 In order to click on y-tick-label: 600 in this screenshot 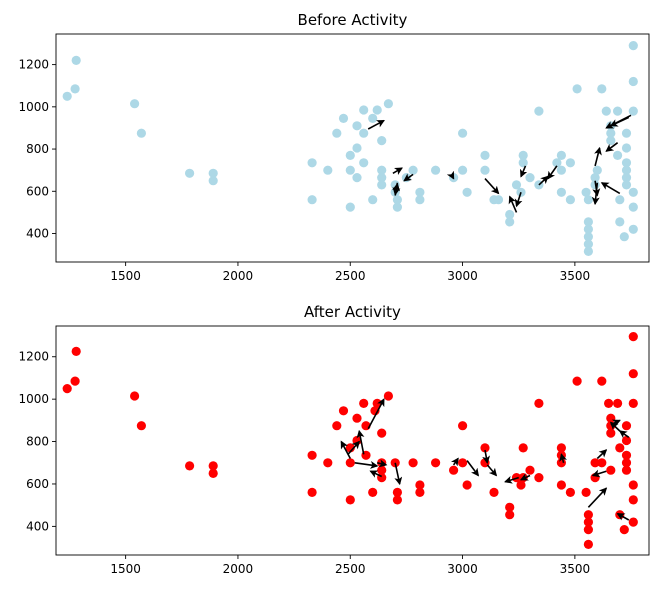, I will do `click(37, 191)`.